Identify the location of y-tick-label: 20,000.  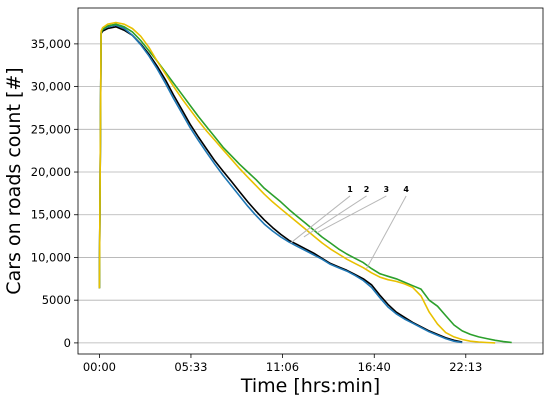
(51, 172).